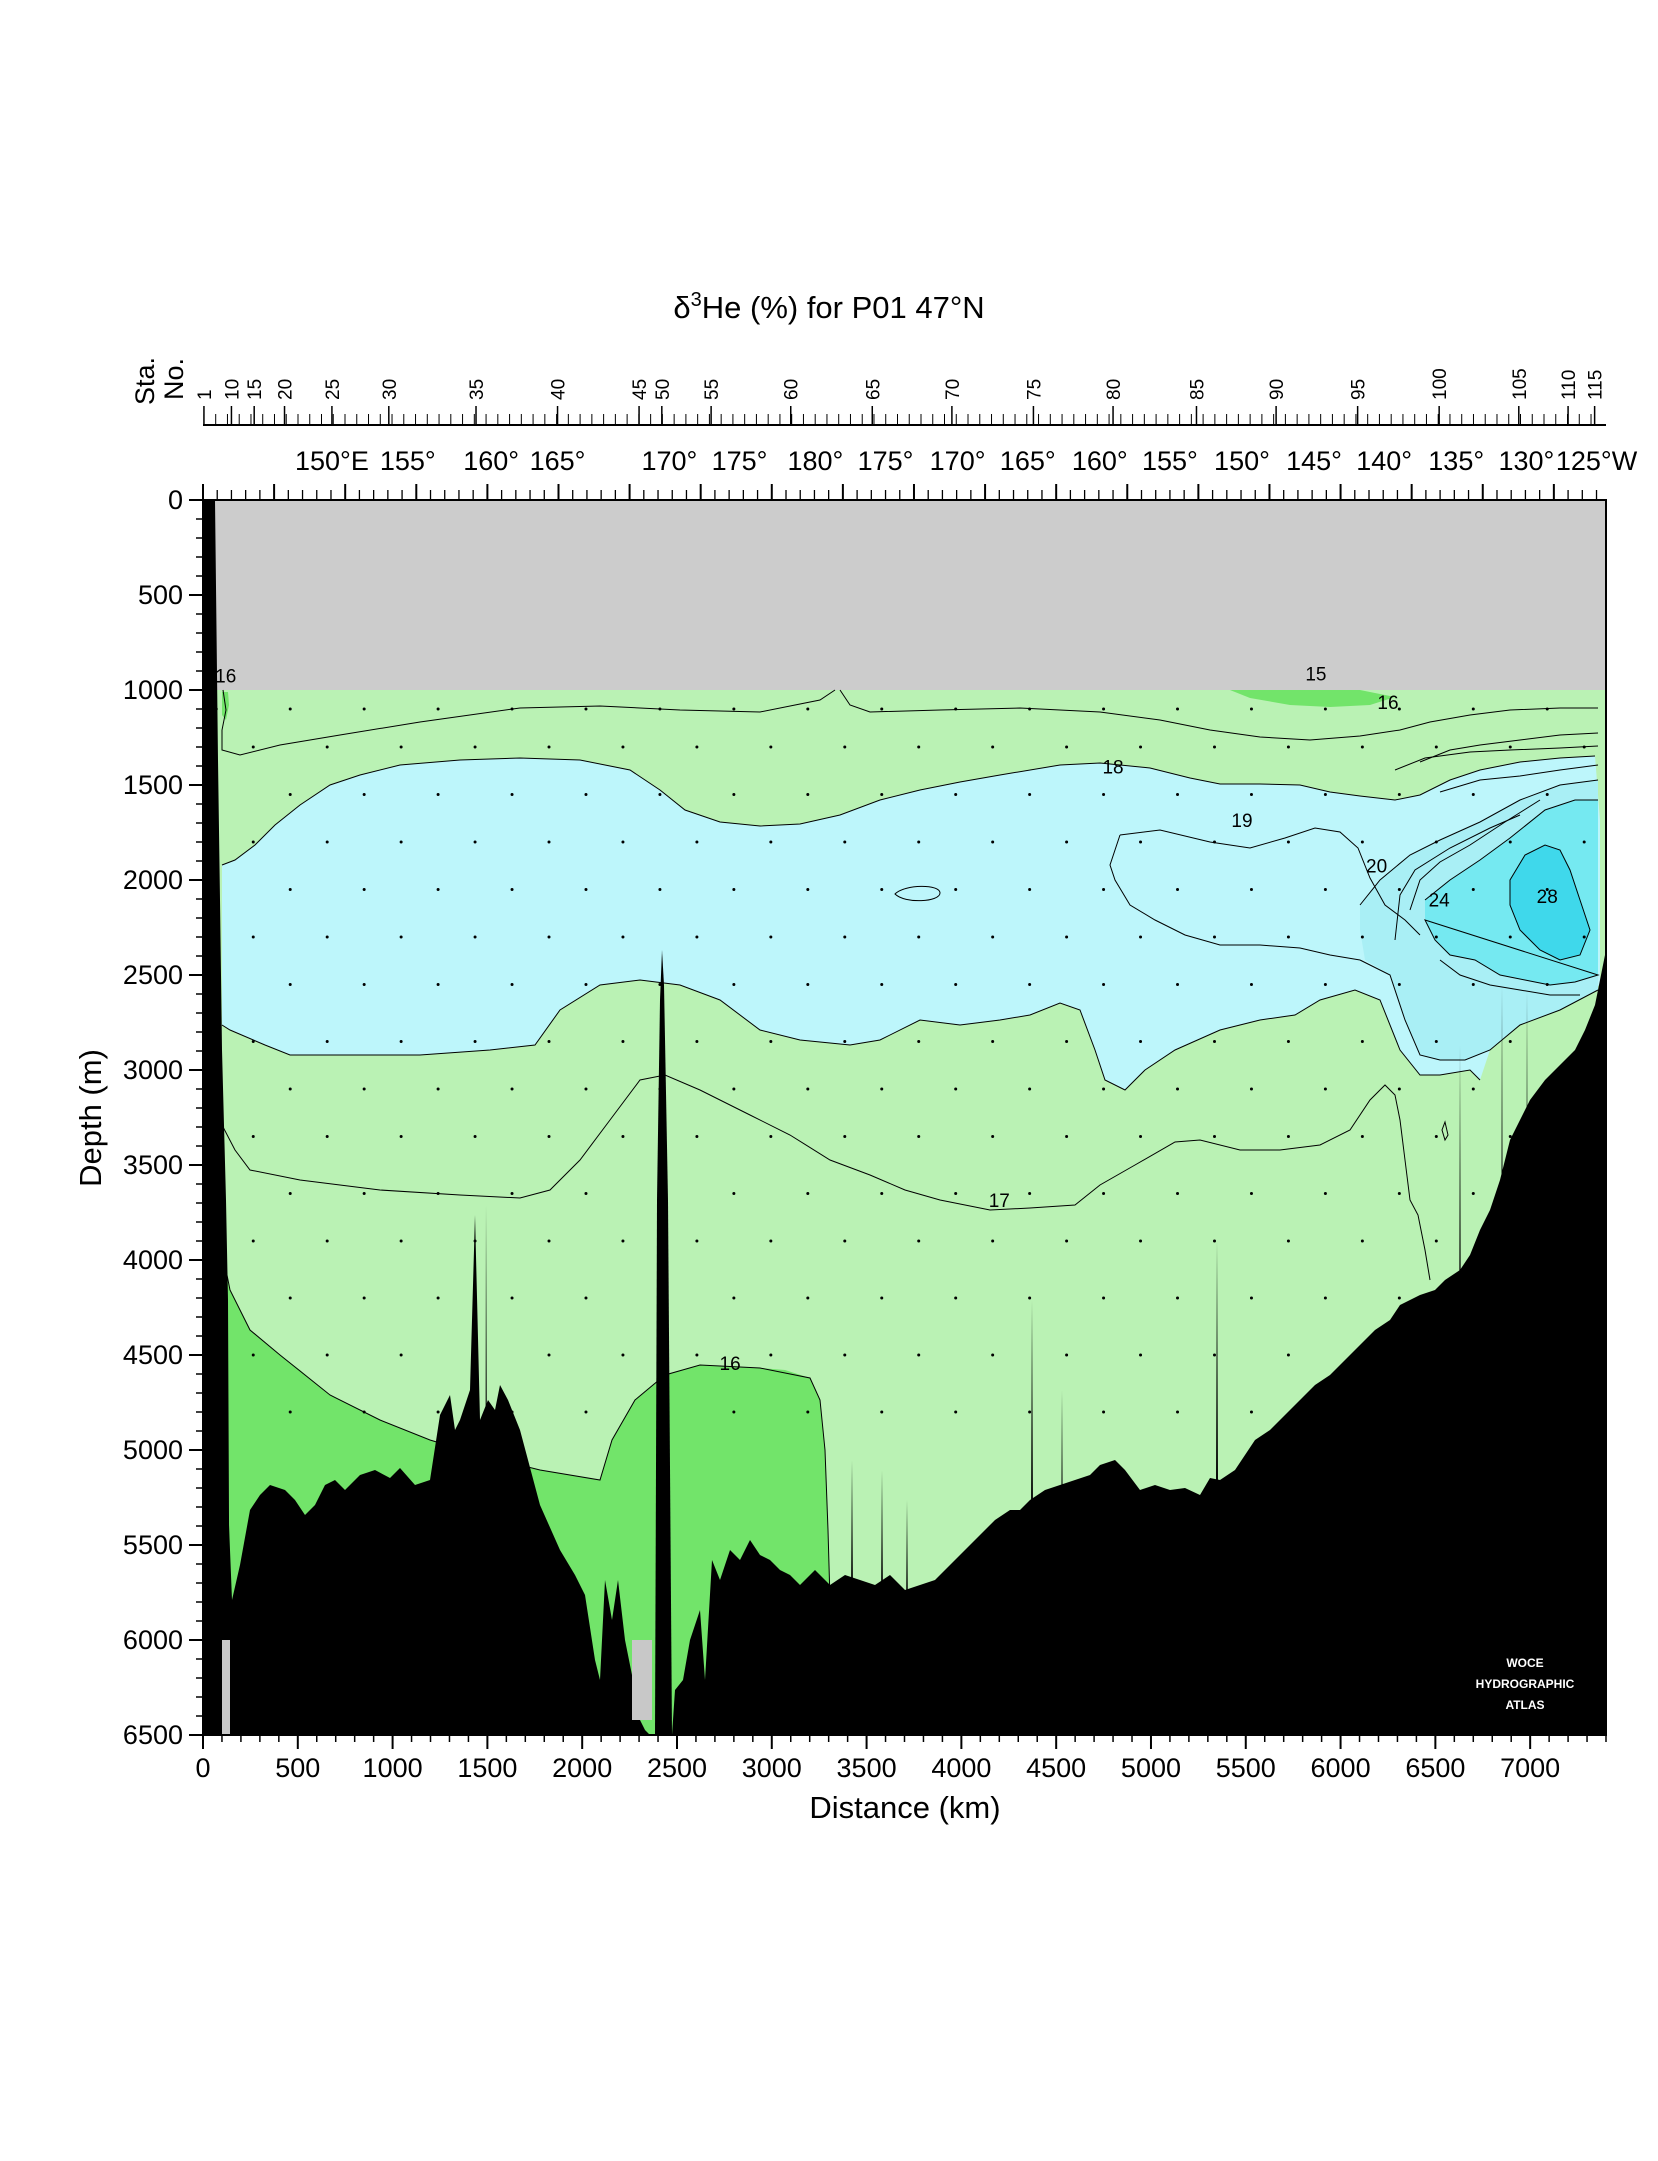 The width and height of the screenshot is (1658, 2161). Describe the element at coordinates (232, 389) in the screenshot. I see `station-label: 10` at that location.